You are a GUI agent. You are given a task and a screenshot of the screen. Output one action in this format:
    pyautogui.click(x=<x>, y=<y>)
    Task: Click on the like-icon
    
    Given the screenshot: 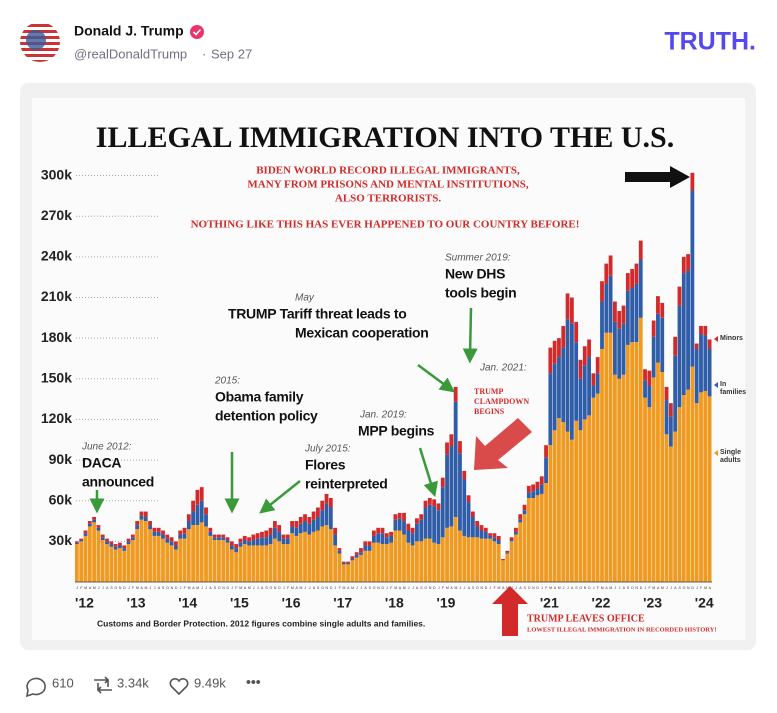 What is the action you would take?
    pyautogui.click(x=179, y=686)
    